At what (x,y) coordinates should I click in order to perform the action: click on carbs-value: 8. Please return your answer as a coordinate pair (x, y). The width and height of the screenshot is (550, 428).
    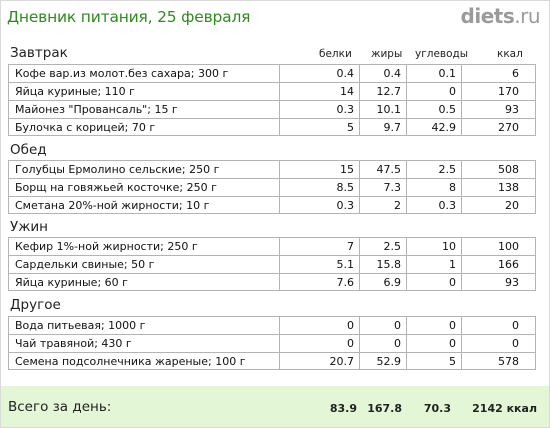
    Looking at the image, I should click on (433, 187).